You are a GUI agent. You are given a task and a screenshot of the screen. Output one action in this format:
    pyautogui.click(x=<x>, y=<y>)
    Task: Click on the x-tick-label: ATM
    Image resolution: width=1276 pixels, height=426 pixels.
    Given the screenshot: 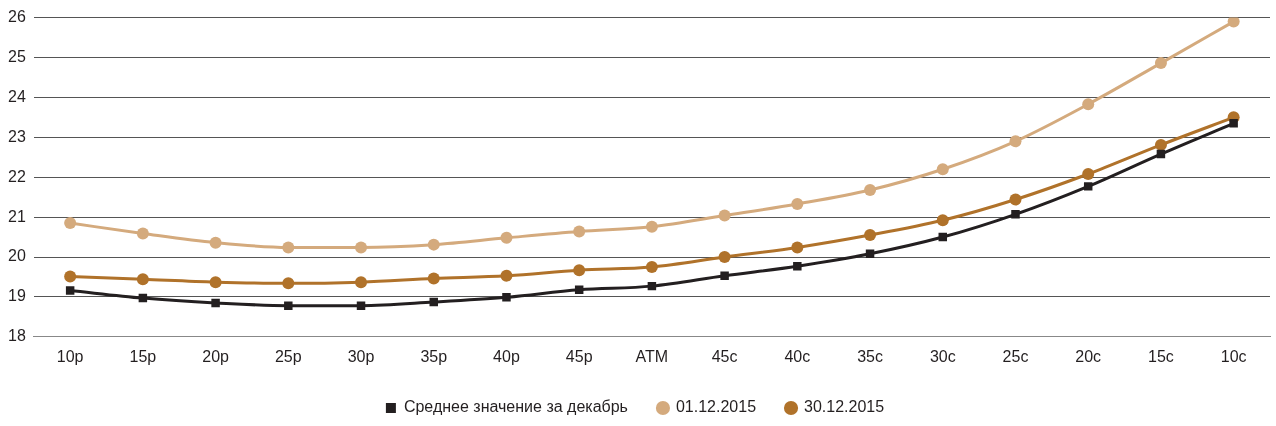 What is the action you would take?
    pyautogui.click(x=652, y=356)
    